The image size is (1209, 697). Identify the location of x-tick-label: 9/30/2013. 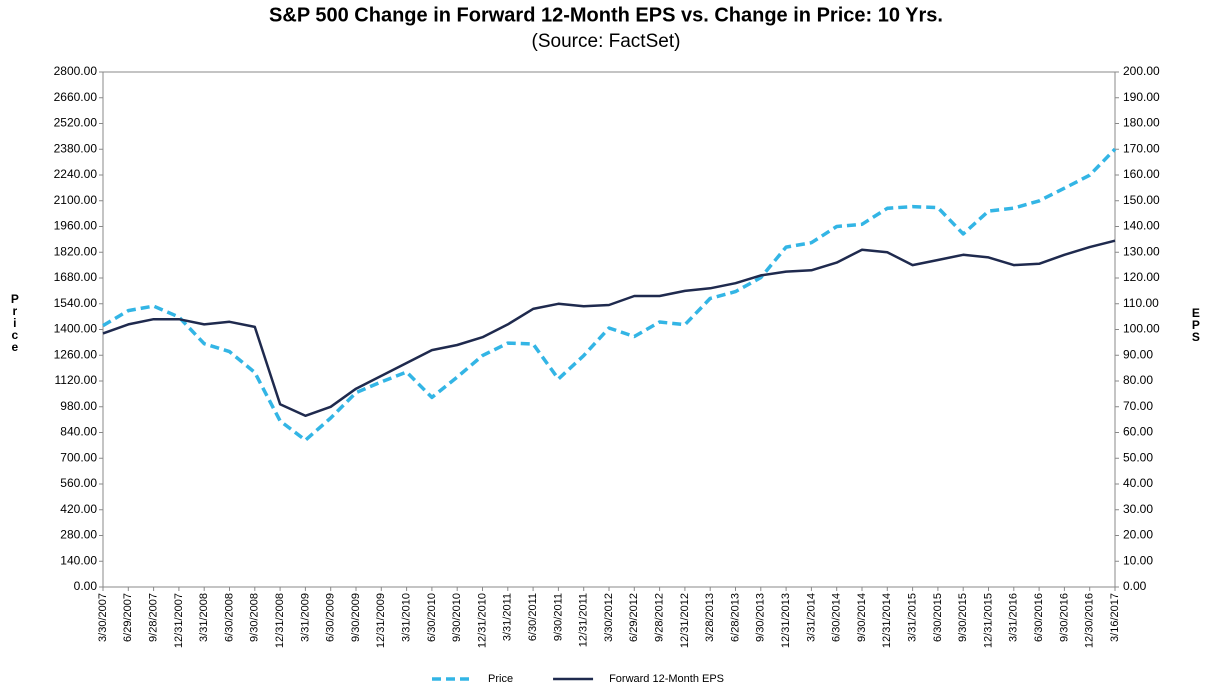
(761, 617).